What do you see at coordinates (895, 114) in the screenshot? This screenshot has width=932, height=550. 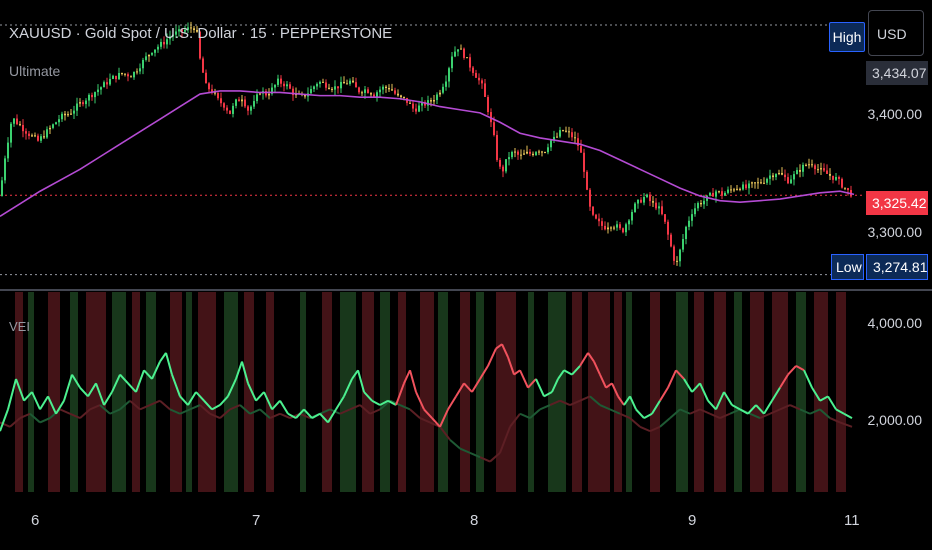 I see `price-tick-3400: 3,400.00` at bounding box center [895, 114].